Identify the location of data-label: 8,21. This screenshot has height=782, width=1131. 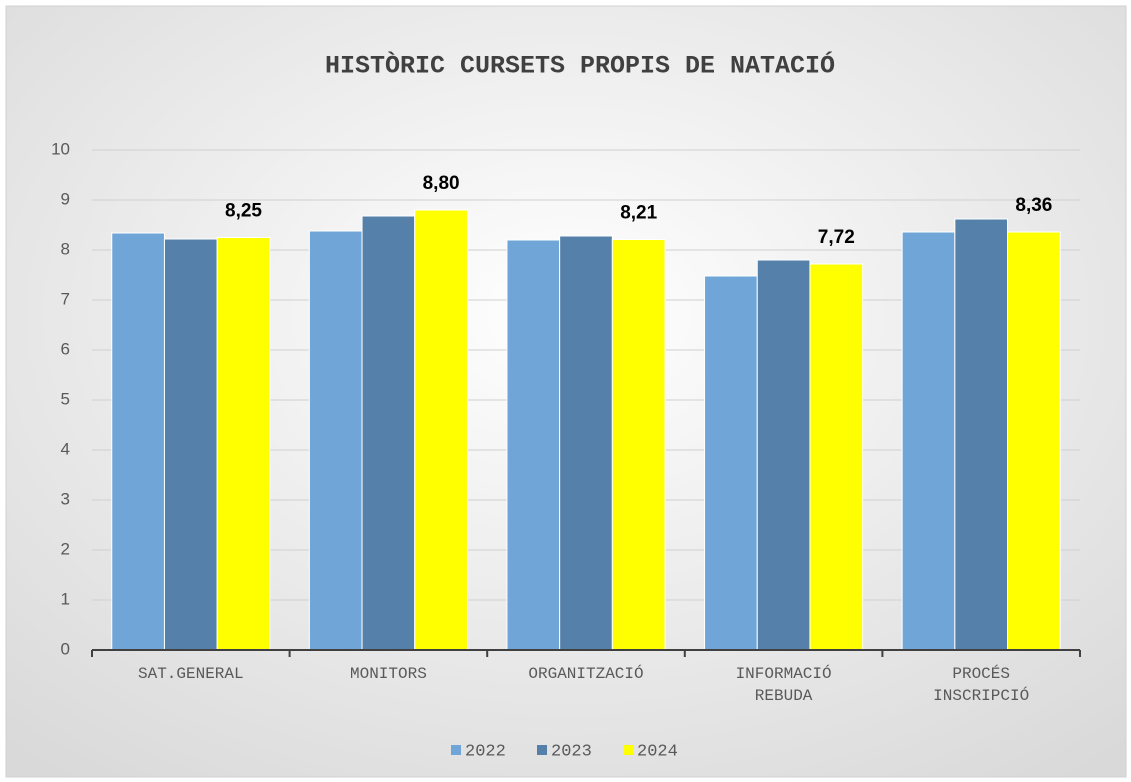
(638, 213).